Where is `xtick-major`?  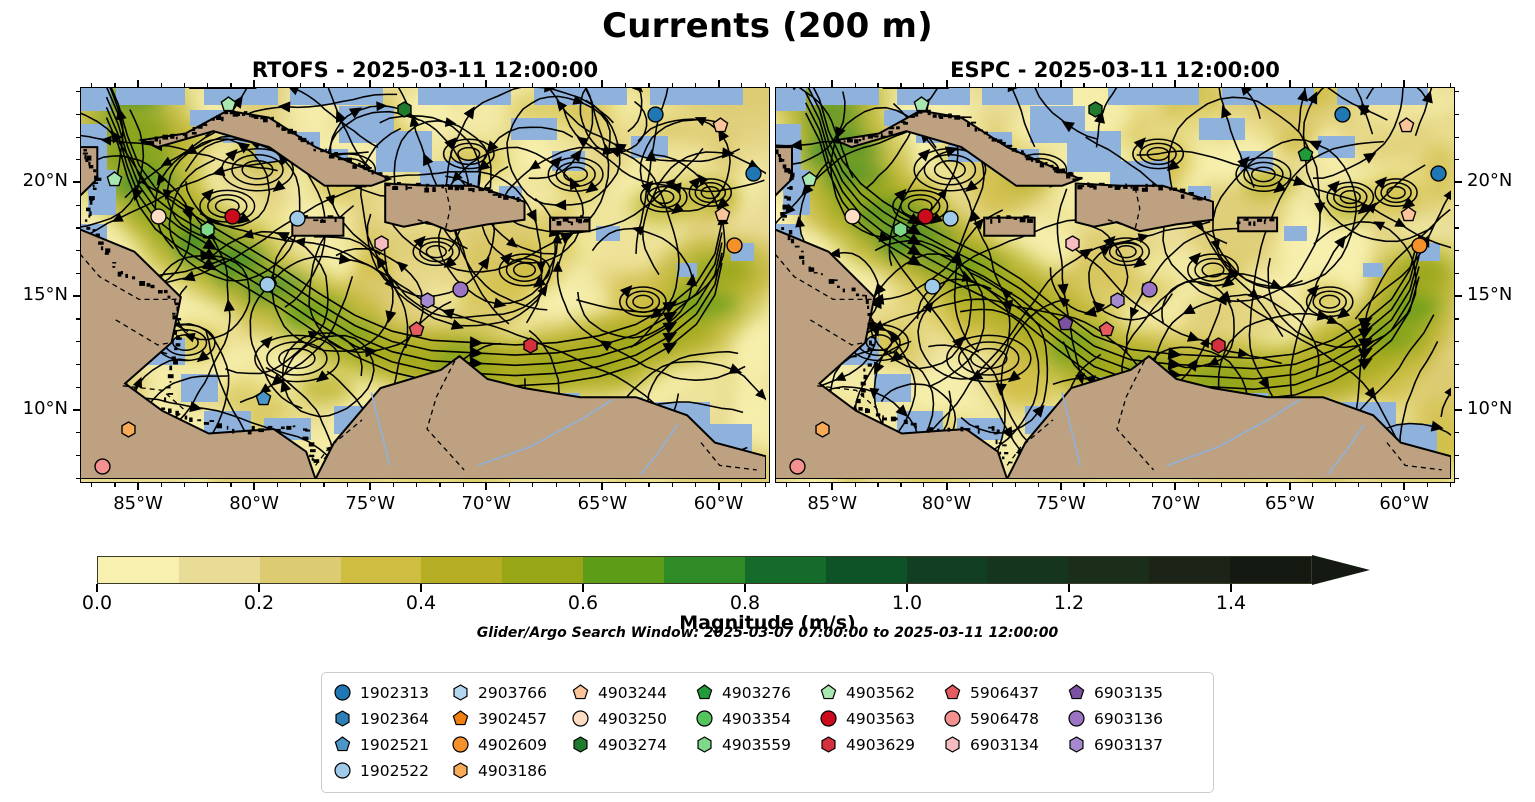
xtick-major is located at coordinates (946, 486).